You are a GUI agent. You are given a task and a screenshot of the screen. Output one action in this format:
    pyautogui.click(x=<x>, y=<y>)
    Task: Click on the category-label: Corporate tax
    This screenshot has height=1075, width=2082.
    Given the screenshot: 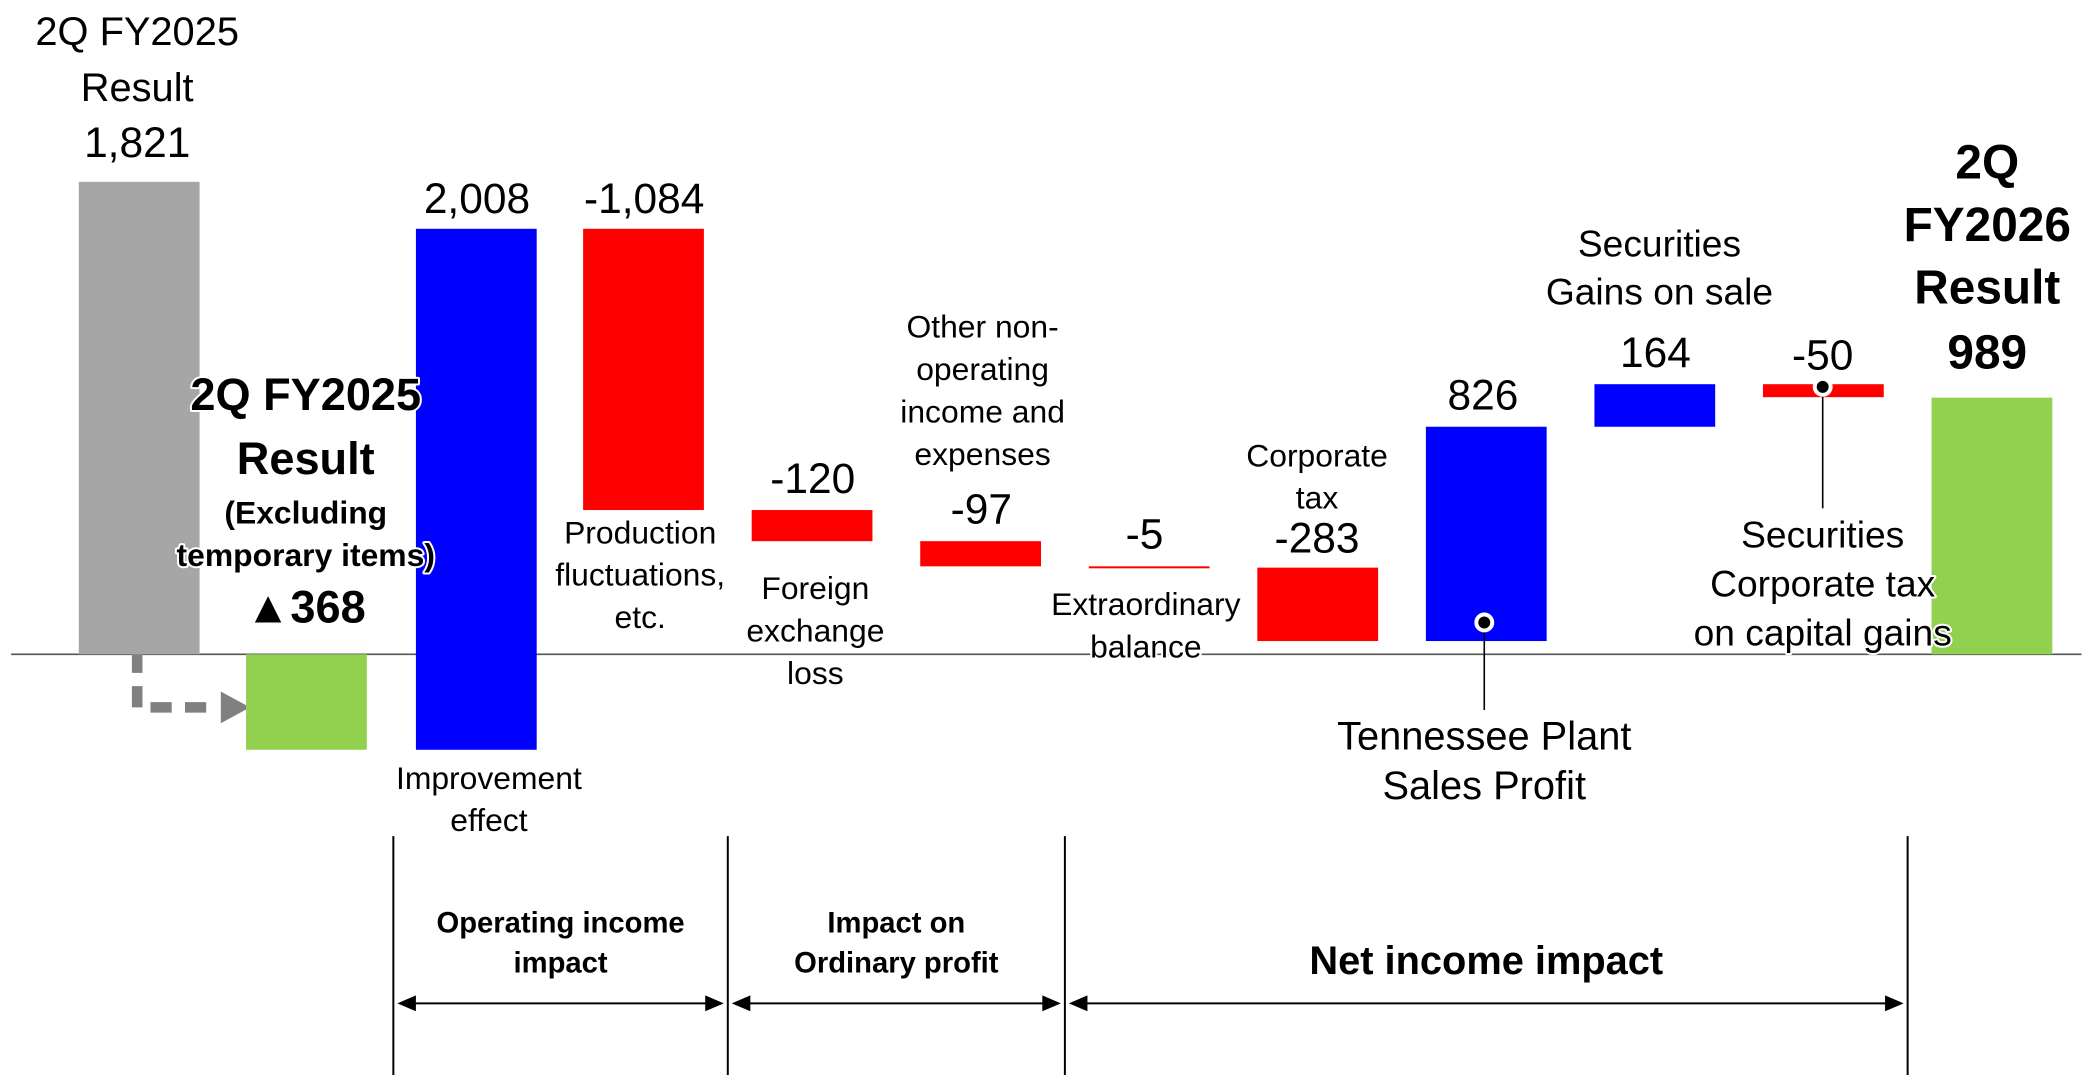 What is the action you would take?
    pyautogui.click(x=1823, y=583)
    